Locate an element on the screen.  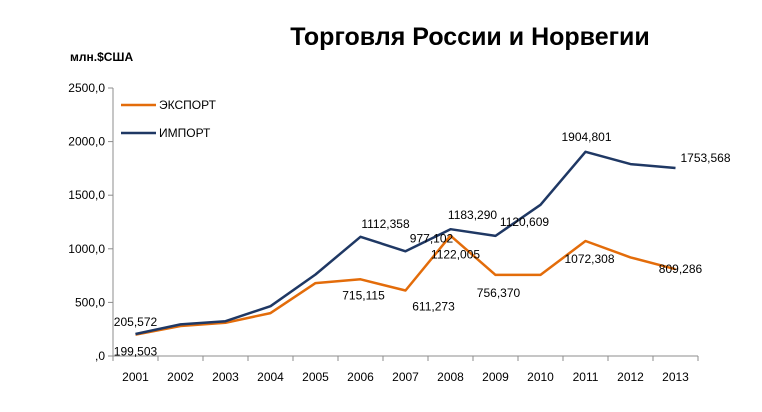
y-tick-label: 1000,0 is located at coordinates (86, 249).